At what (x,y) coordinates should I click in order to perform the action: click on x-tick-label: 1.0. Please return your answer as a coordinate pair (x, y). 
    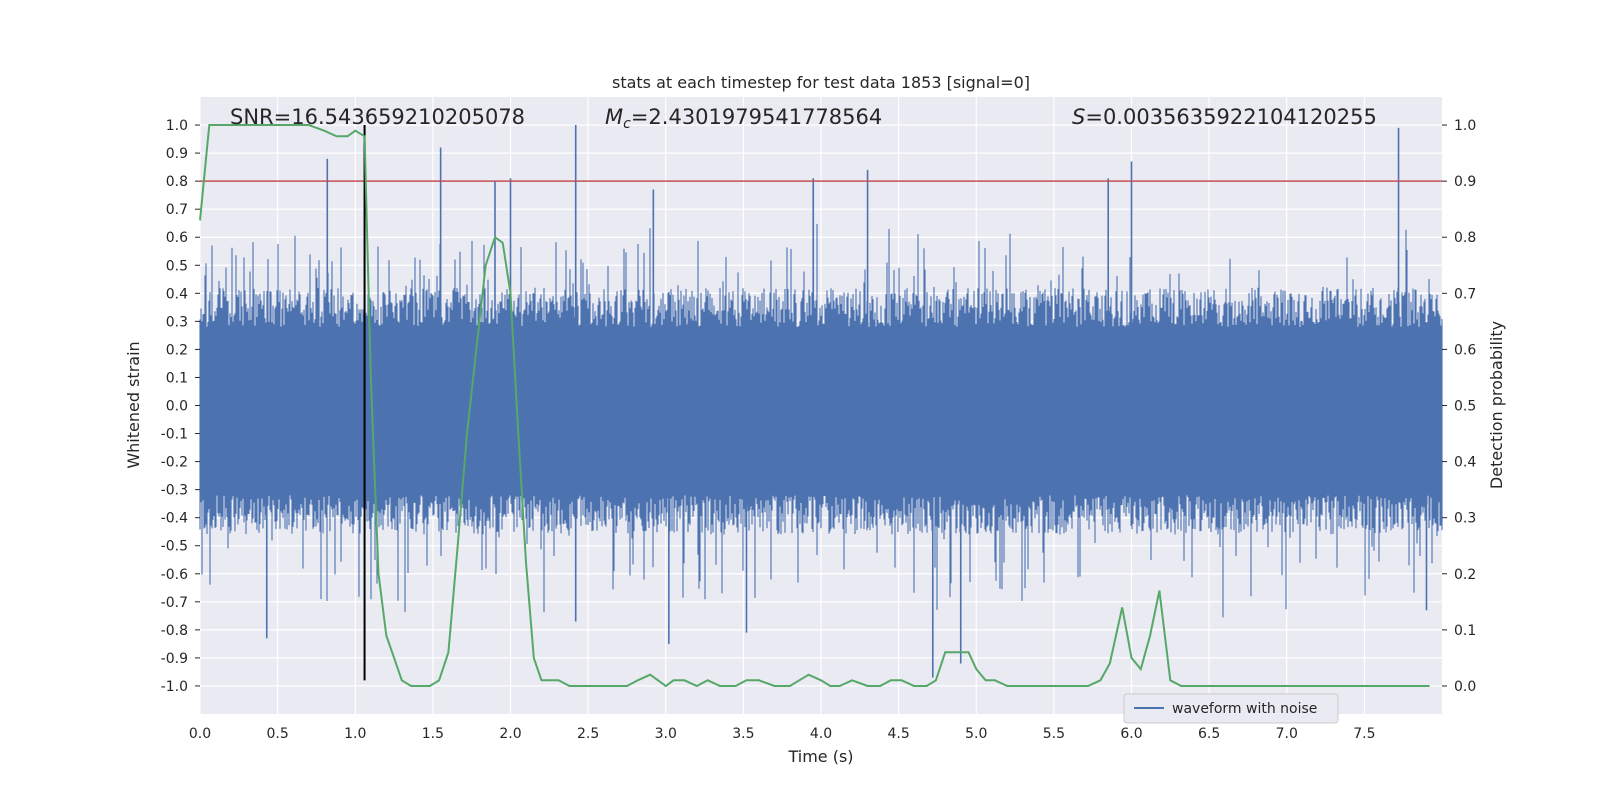
    Looking at the image, I should click on (355, 734).